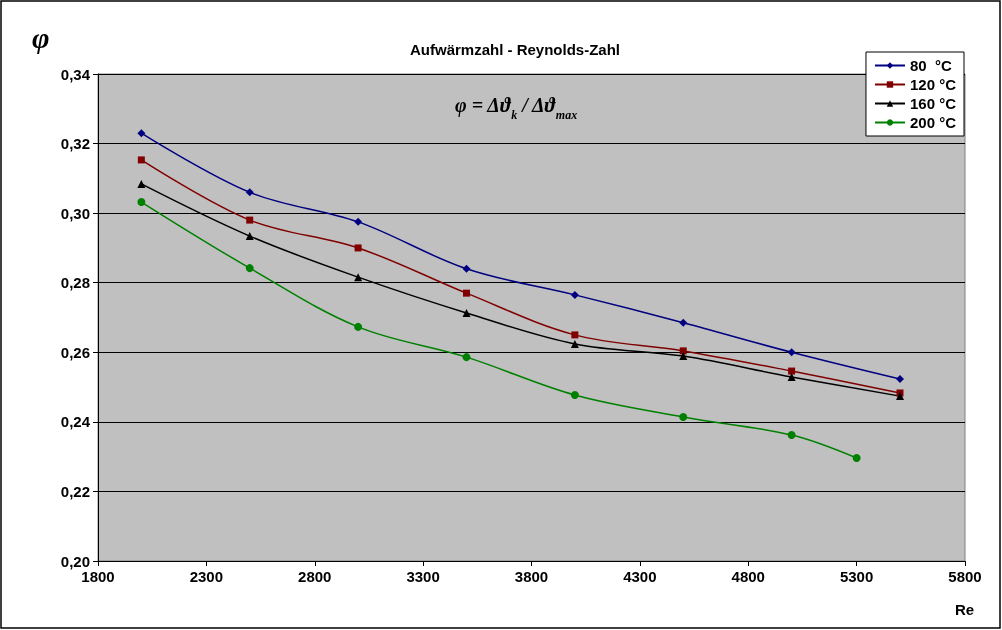 The width and height of the screenshot is (1002, 630). I want to click on x-tick-label: 3800, so click(531, 576).